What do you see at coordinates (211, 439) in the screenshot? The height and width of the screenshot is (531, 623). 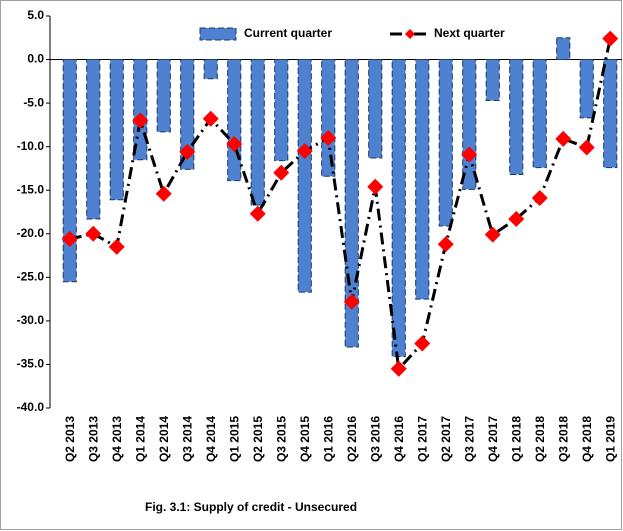 I see `x-tick-label: Q4 2014` at bounding box center [211, 439].